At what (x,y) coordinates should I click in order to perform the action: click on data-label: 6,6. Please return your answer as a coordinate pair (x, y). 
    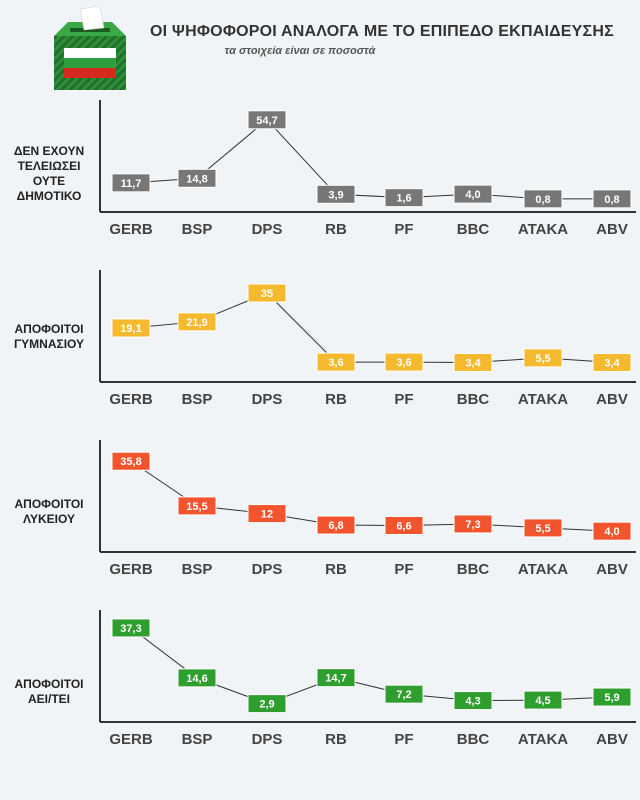
    Looking at the image, I should click on (403, 526).